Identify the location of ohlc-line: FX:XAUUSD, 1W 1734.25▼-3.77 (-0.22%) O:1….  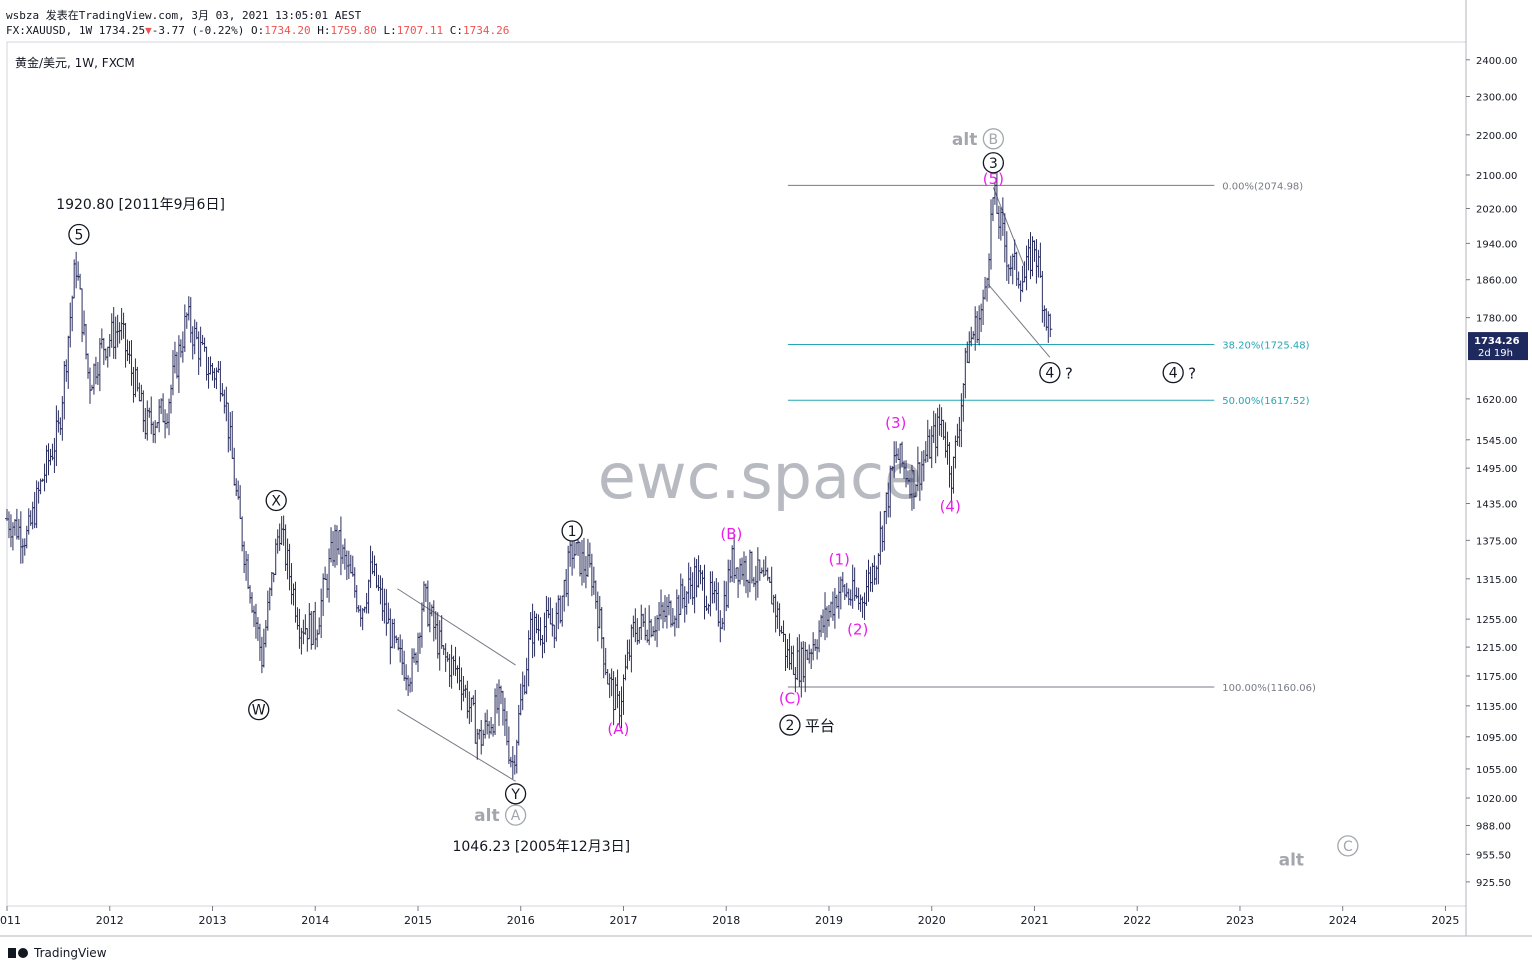
(257, 30).